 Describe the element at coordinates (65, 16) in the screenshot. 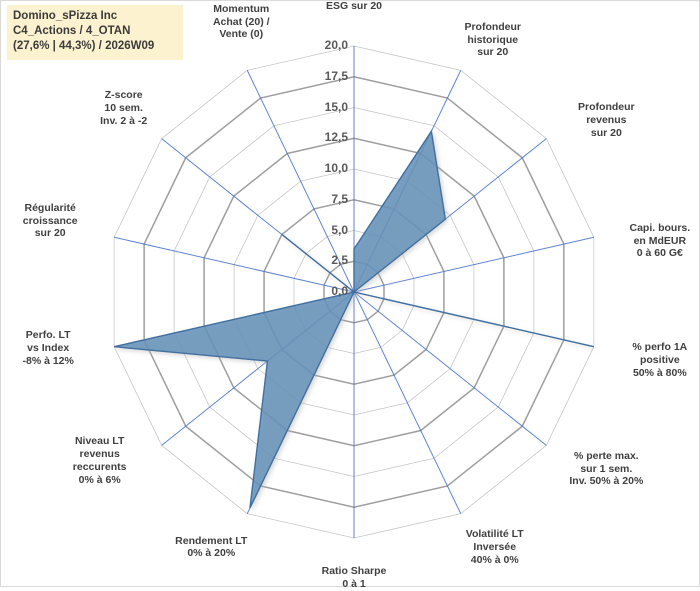

I see `title-line-company: Domino_sPizza Inc` at that location.